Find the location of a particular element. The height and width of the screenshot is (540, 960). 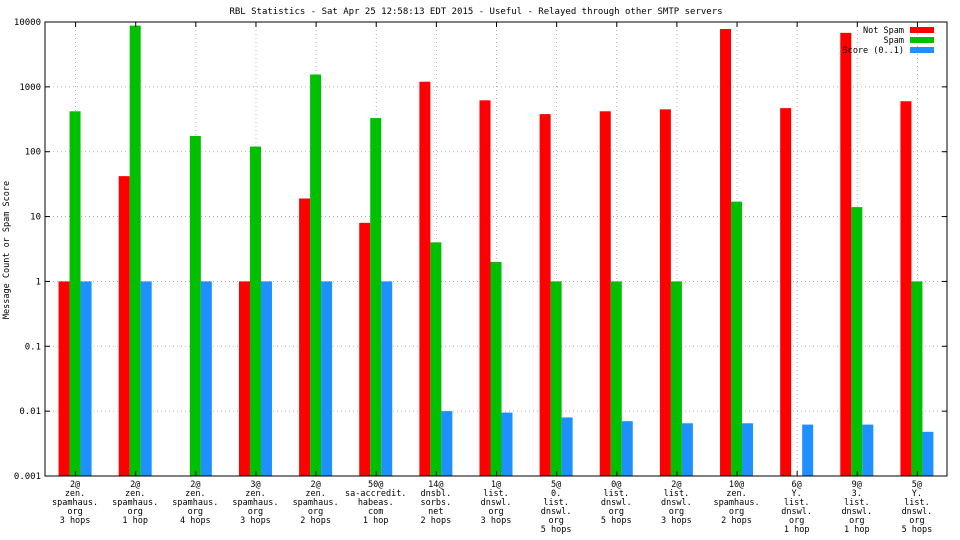

legend-label: Not Spam is located at coordinates (883, 31).